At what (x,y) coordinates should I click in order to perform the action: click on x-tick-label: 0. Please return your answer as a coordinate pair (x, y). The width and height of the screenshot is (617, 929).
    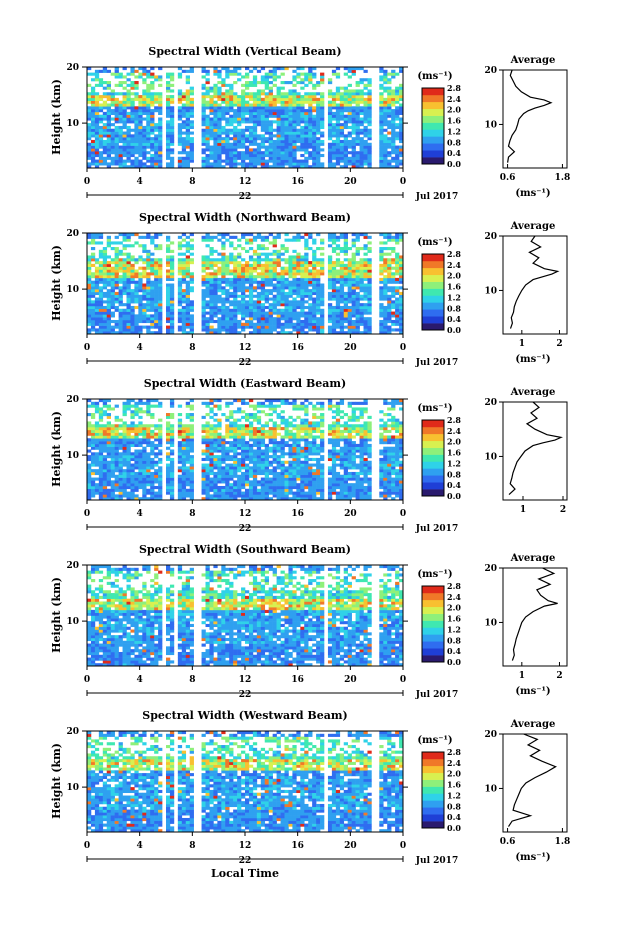
    Looking at the image, I should click on (87, 182).